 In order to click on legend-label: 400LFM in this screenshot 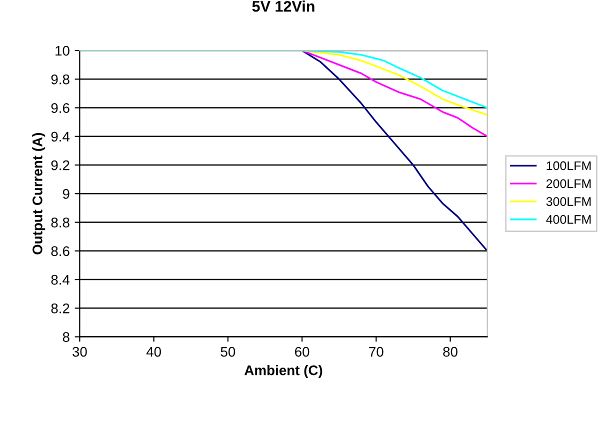, I will do `click(568, 219)`.